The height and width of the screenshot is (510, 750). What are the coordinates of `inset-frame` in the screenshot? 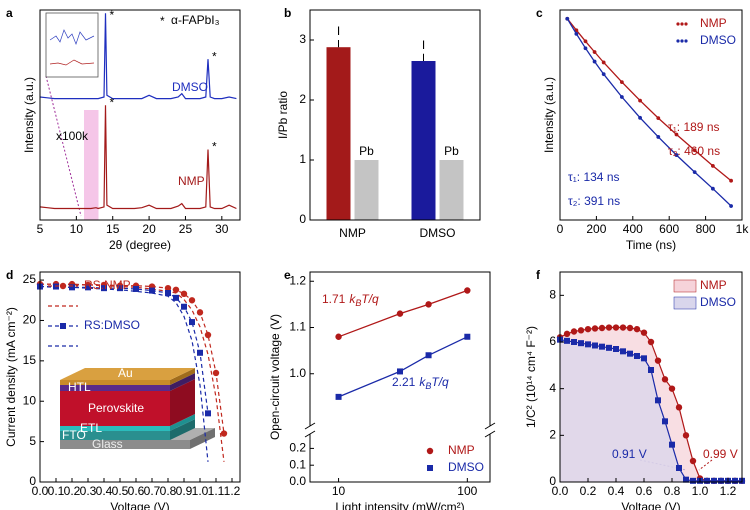 It's located at (72, 45).